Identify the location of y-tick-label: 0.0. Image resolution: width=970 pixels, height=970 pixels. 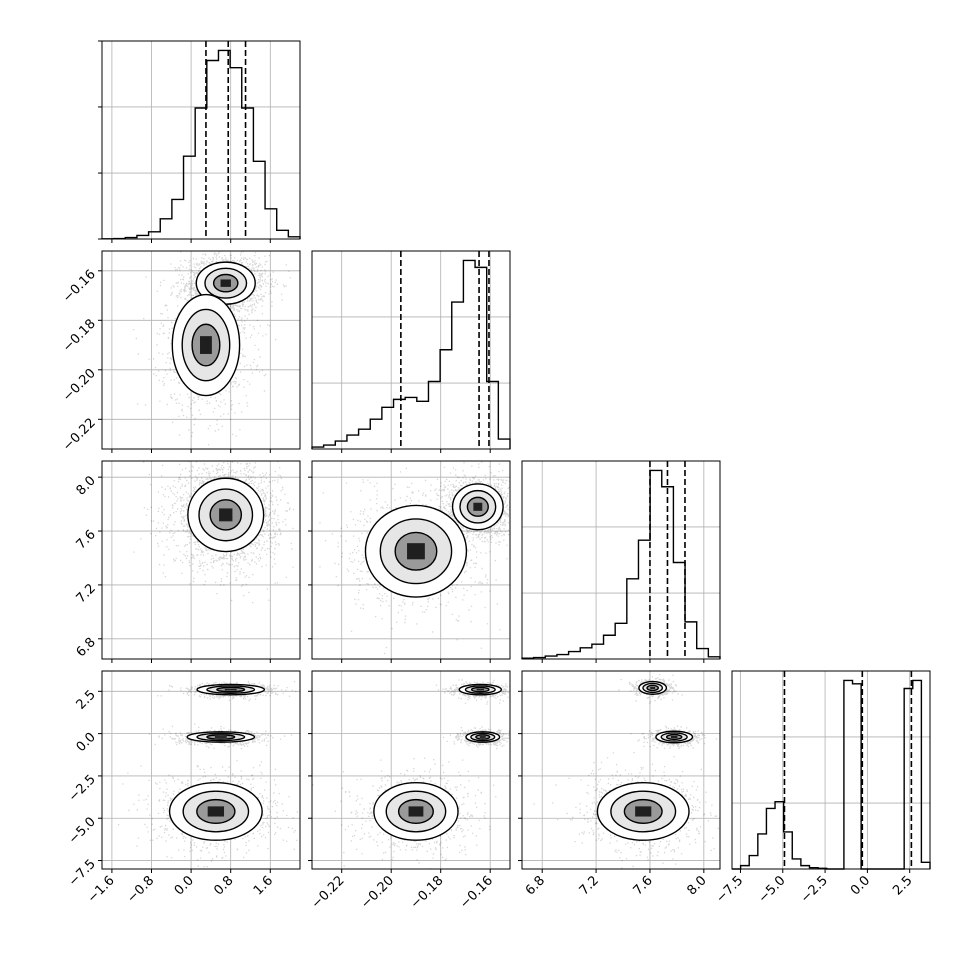
(86, 742).